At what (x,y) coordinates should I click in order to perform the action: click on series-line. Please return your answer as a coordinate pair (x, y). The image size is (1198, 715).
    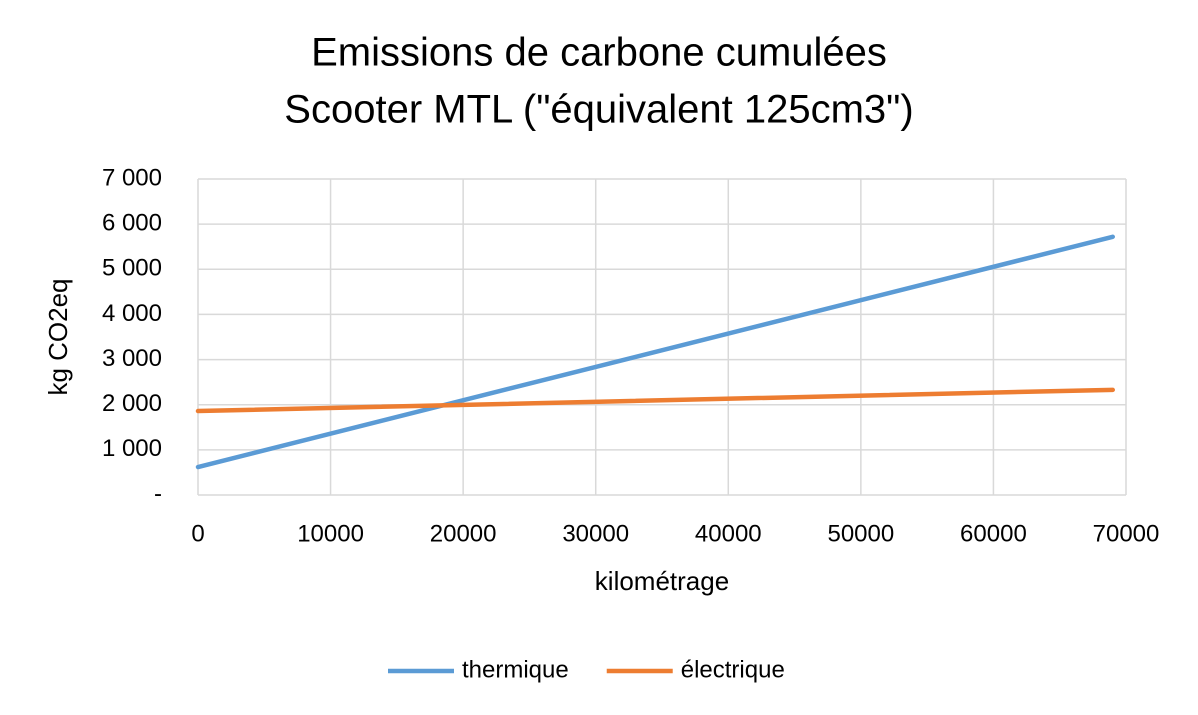
    Looking at the image, I should click on (655, 400).